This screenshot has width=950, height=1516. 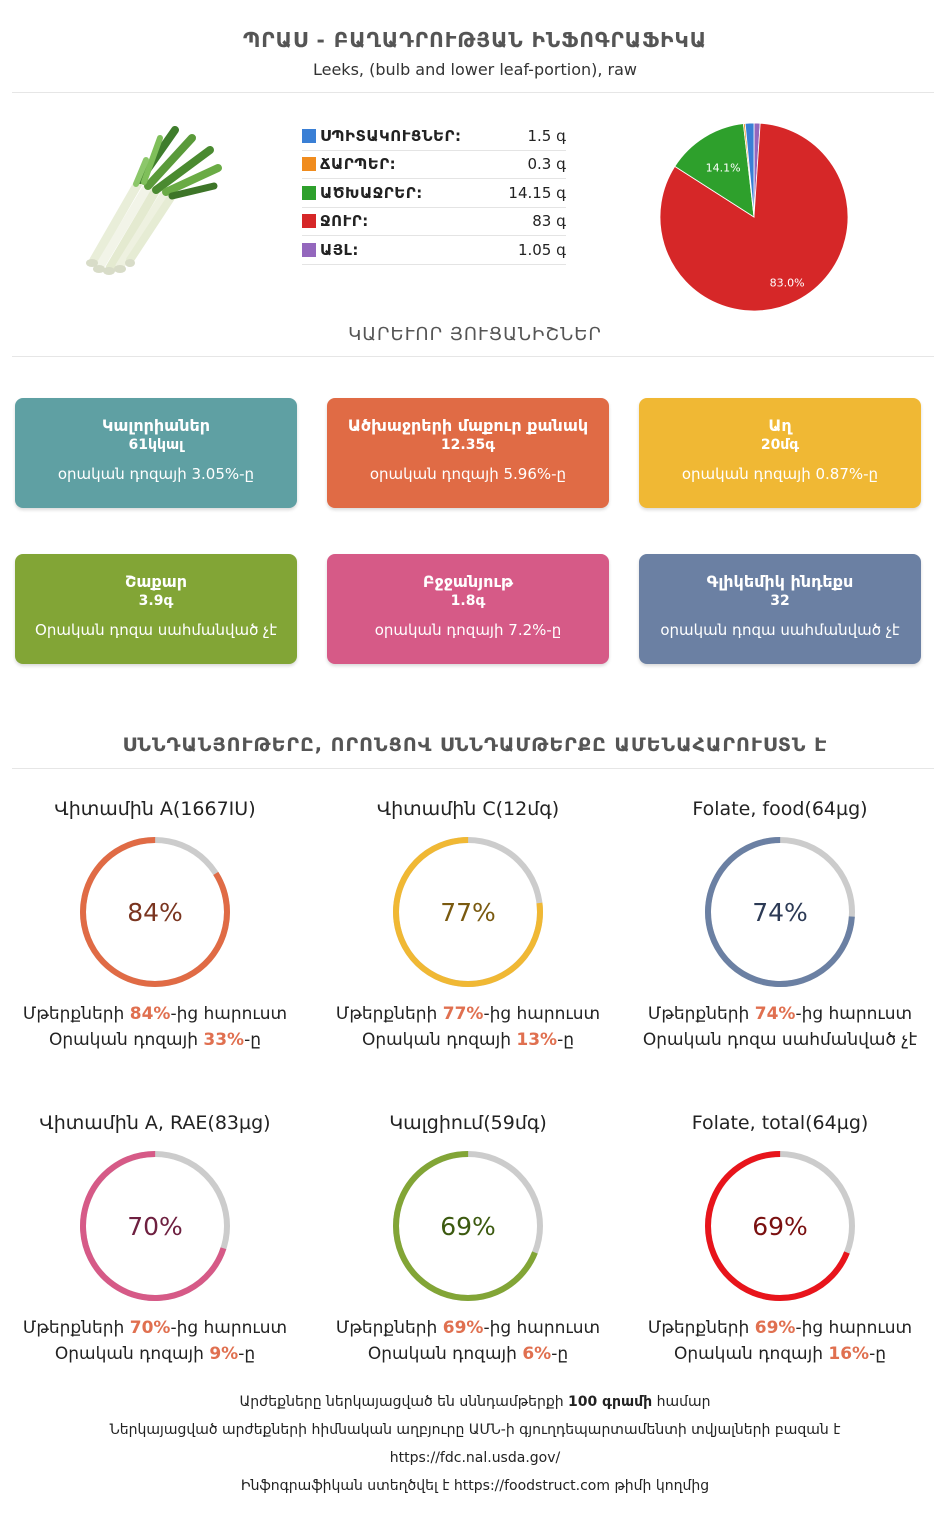 I want to click on composition-value: 14.15 գ, so click(x=537, y=192).